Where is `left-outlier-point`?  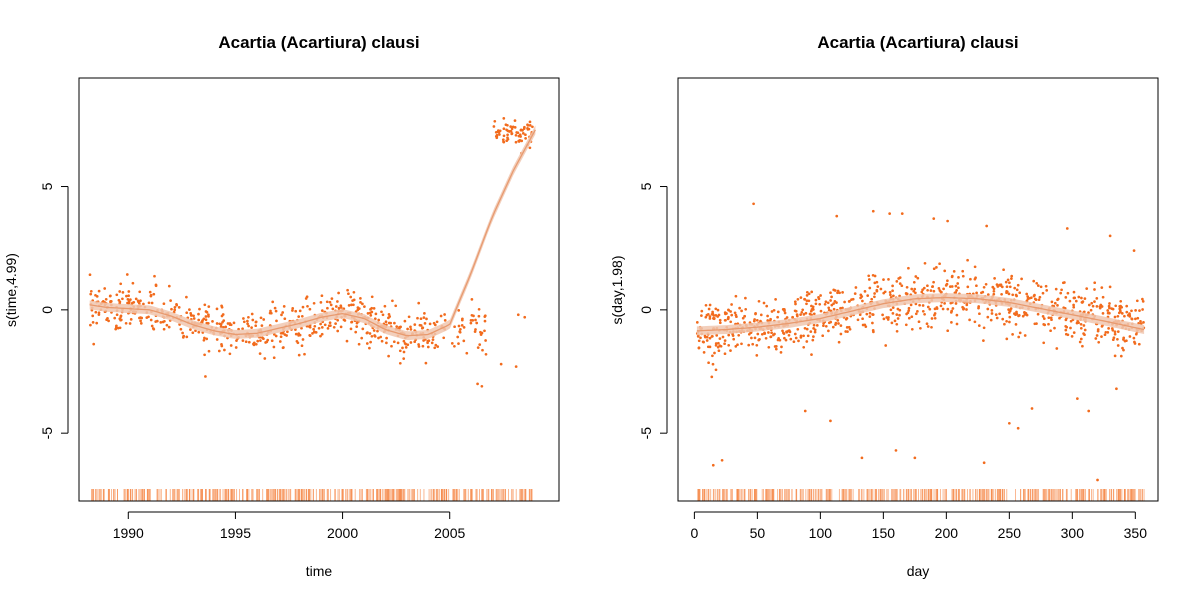
left-outlier-point is located at coordinates (525, 317).